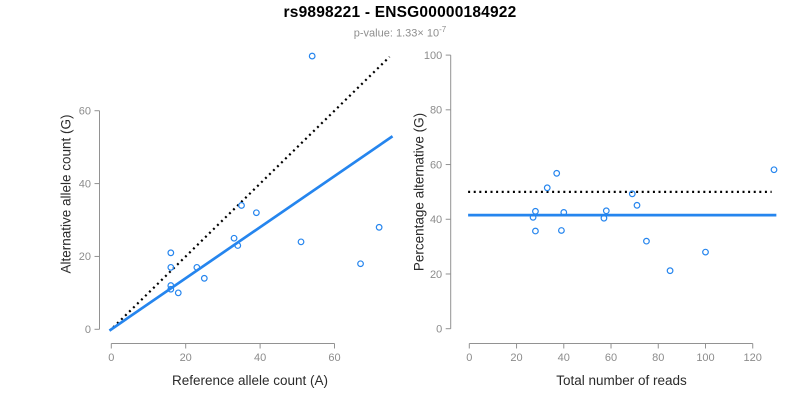  I want to click on right-x-axis-label: Total number of reads, so click(621, 380).